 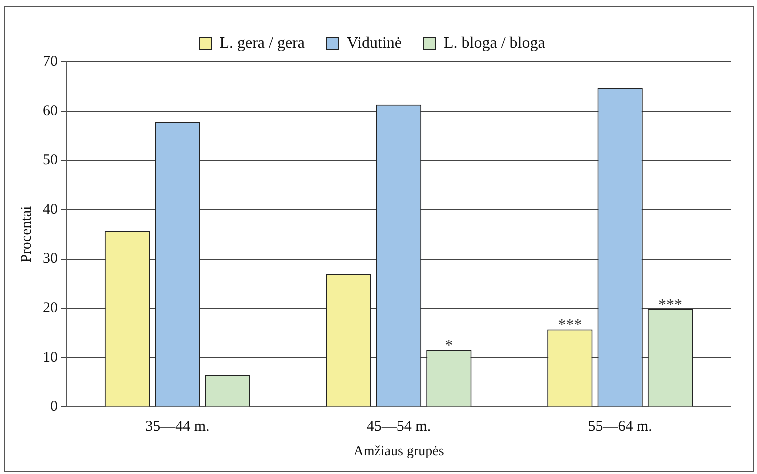 I want to click on x-tick-label: 35—44 m., so click(x=178, y=427).